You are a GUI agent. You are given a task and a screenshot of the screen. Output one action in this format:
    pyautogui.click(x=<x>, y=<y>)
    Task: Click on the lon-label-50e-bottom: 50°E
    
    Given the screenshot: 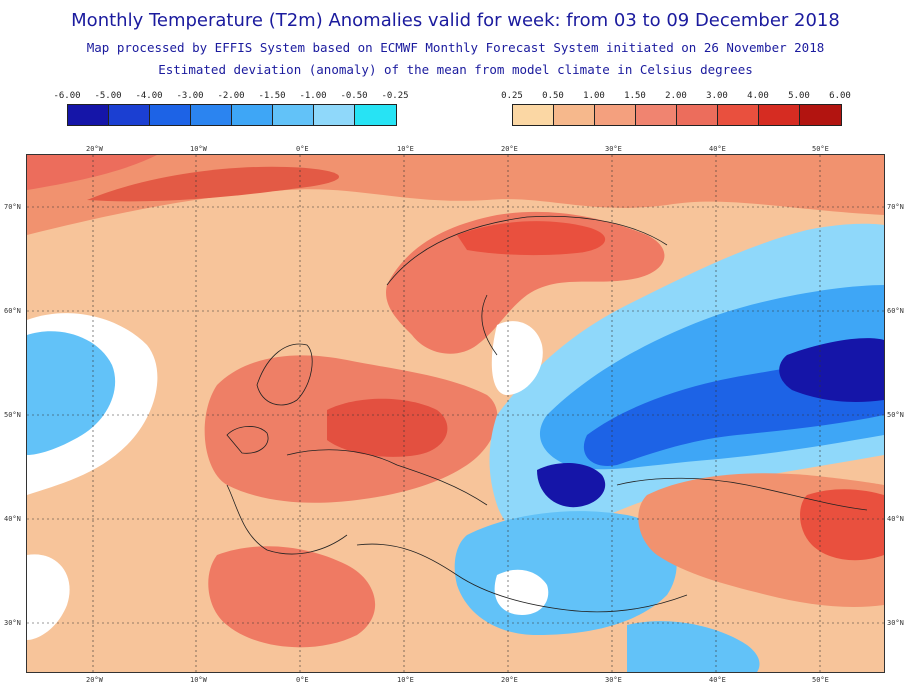 What is the action you would take?
    pyautogui.click(x=820, y=680)
    